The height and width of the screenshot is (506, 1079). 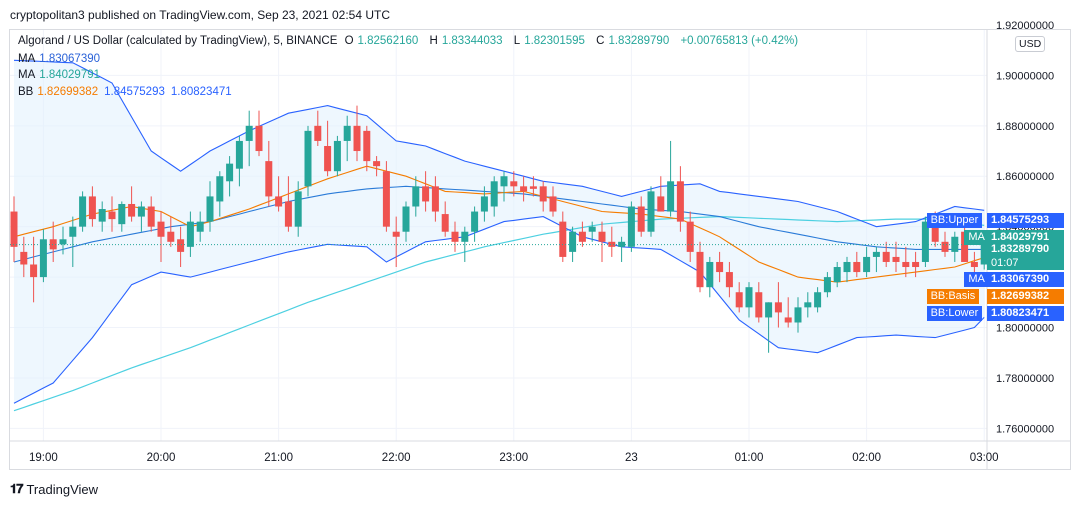 What do you see at coordinates (388, 41) in the screenshot?
I see `open-value: 1.82562160` at bounding box center [388, 41].